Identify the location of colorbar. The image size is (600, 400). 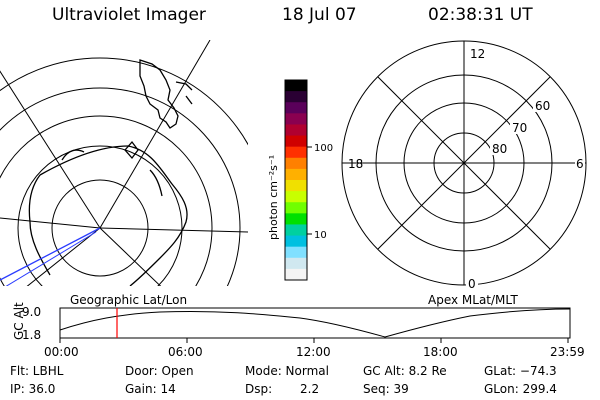
(296, 180).